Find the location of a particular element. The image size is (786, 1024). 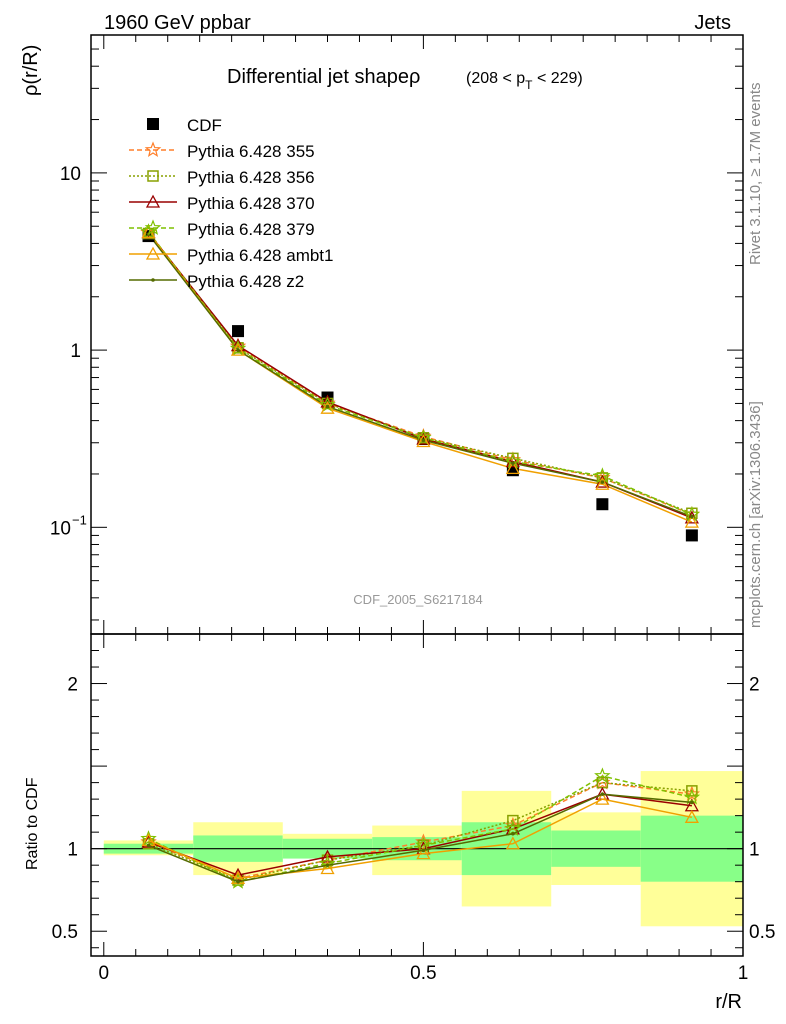

ratio-y-tick-label-right: 2 is located at coordinates (754, 685).